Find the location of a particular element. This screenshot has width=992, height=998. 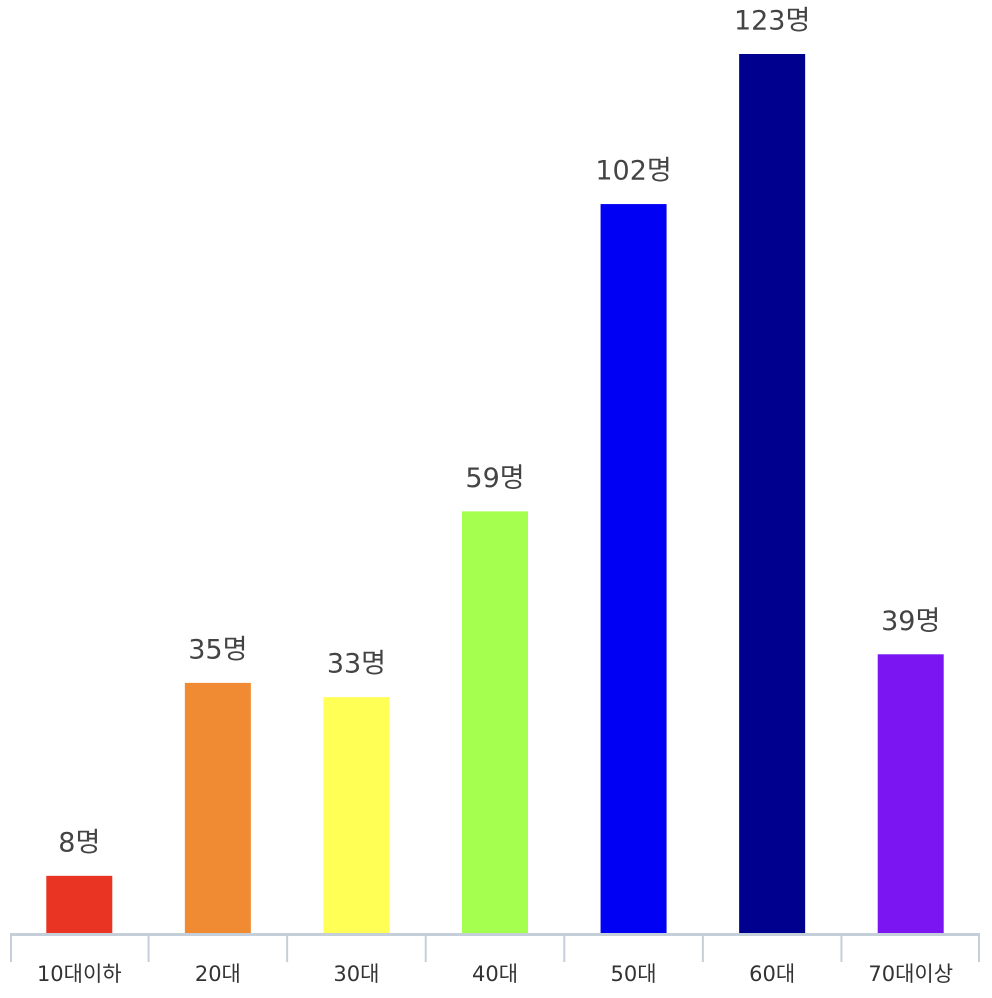

x-tick-label: 20대 is located at coordinates (218, 974).